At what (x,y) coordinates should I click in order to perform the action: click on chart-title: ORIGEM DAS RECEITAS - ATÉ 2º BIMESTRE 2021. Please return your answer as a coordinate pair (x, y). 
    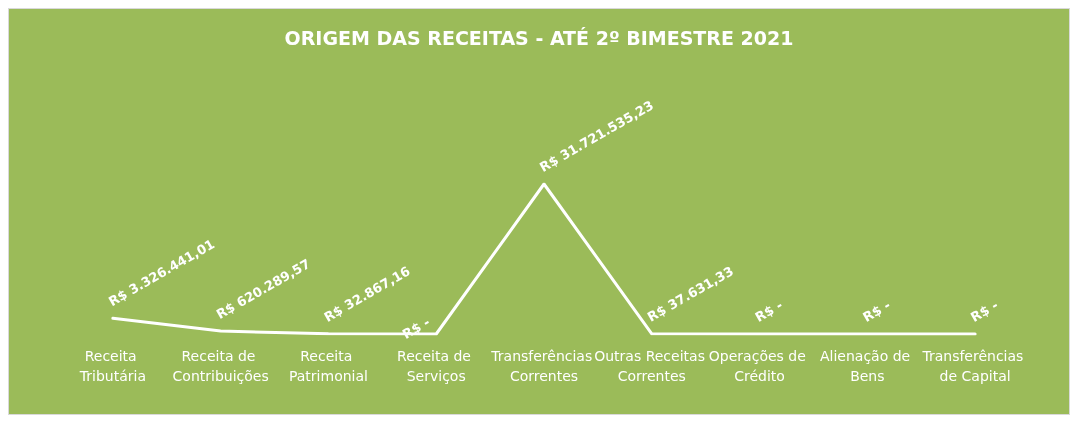
    Looking at the image, I should click on (539, 37).